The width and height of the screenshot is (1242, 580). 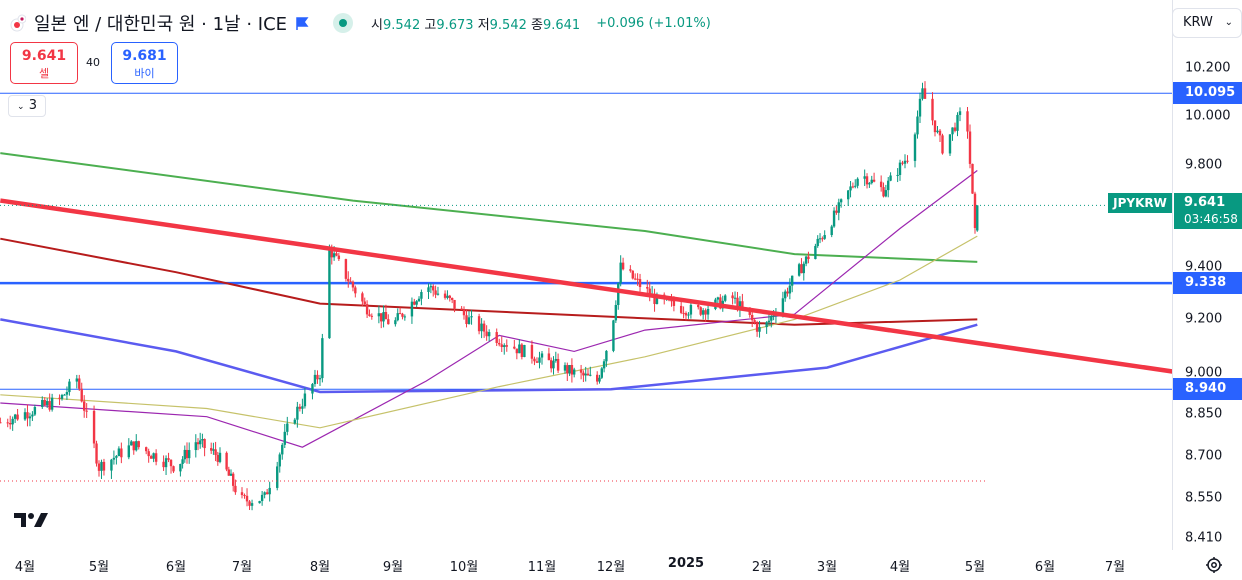 What do you see at coordinates (377, 25) in the screenshot?
I see `open-label: 시` at bounding box center [377, 25].